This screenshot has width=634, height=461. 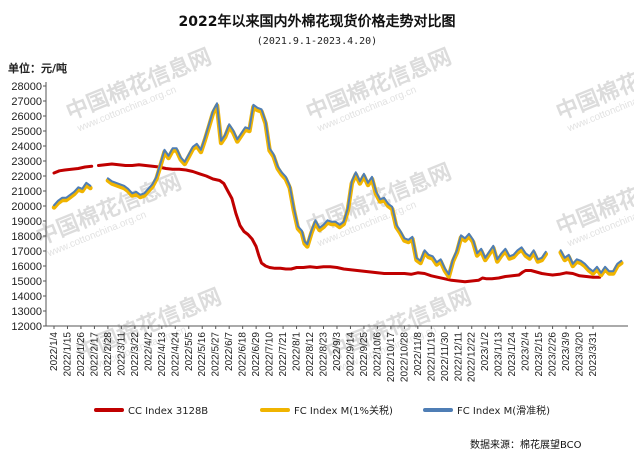 What do you see at coordinates (26, 192) in the screenshot?
I see `y-tick-label: 21000` at bounding box center [26, 192].